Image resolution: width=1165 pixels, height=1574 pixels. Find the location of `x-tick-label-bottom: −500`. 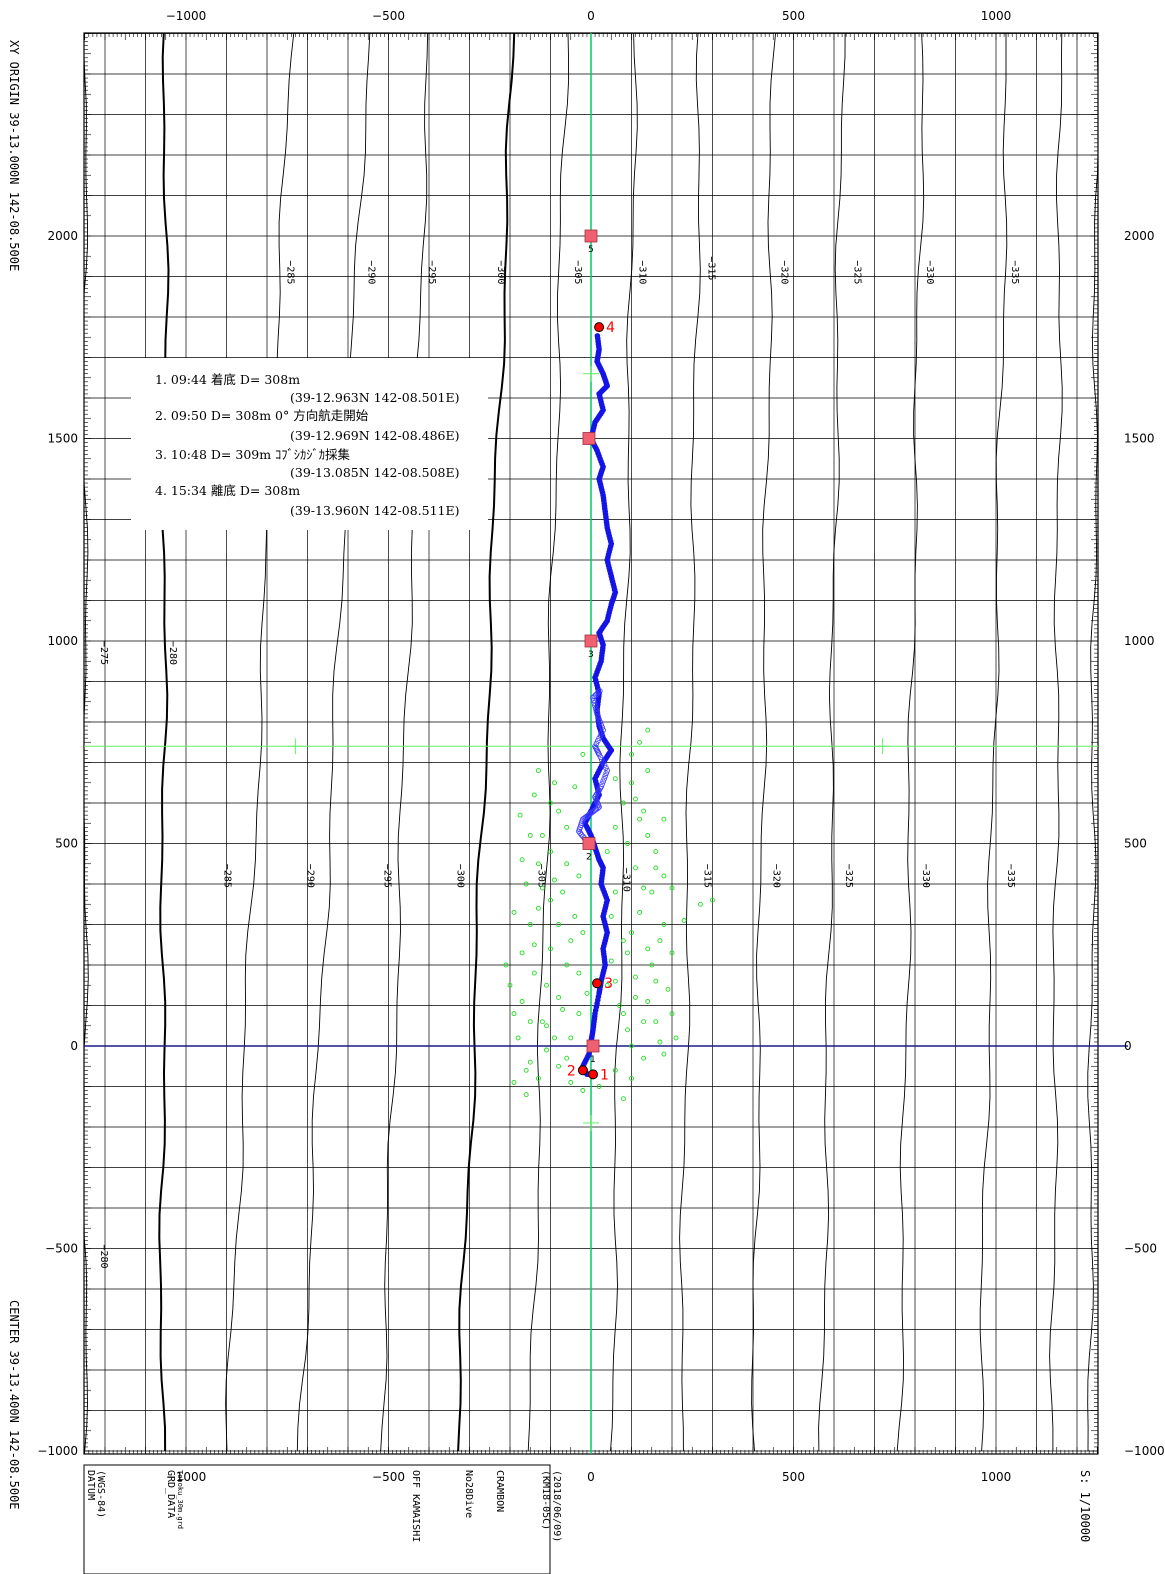

x-tick-label-bottom: −500 is located at coordinates (388, 1477).